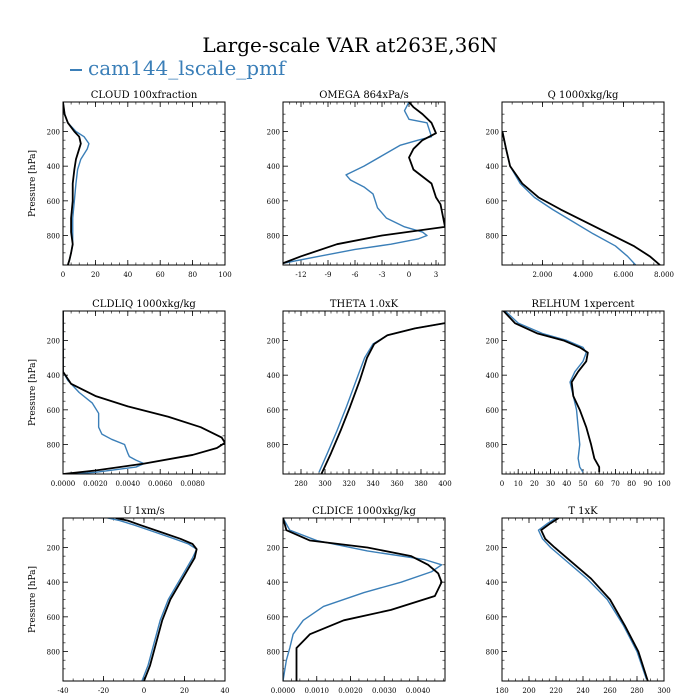  I want to click on panel-7-xtick-label: -20, so click(103, 691).